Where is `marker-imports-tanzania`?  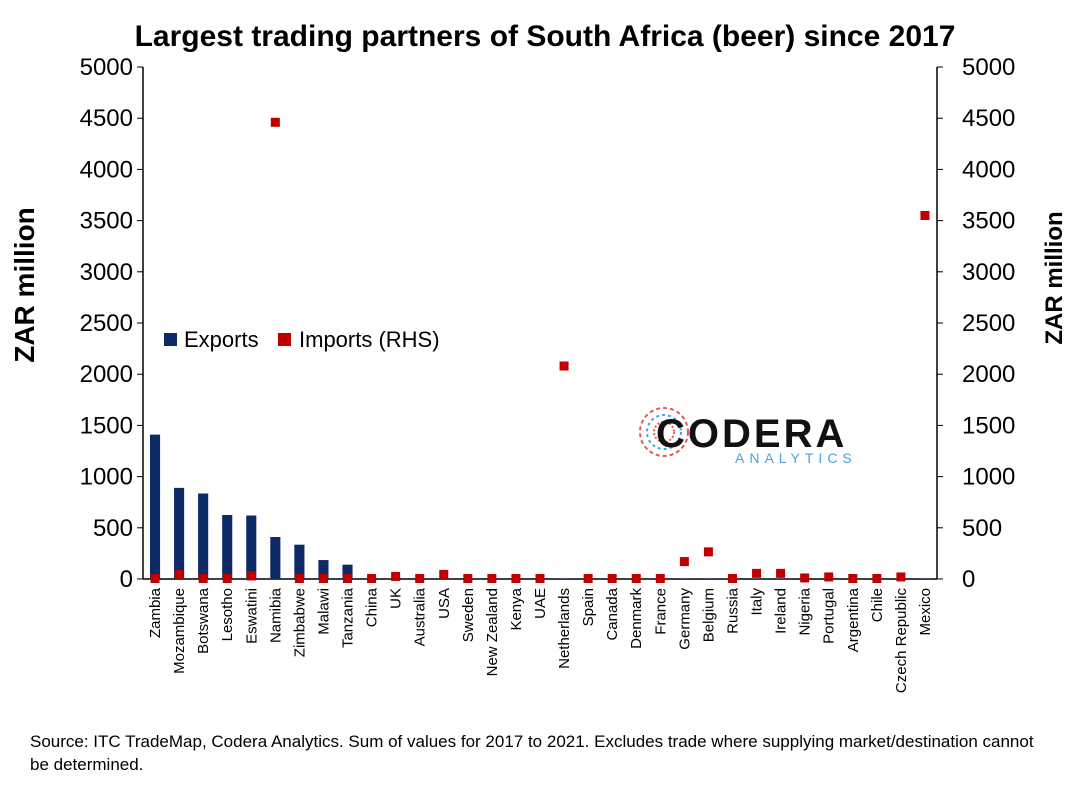 marker-imports-tanzania is located at coordinates (348, 578).